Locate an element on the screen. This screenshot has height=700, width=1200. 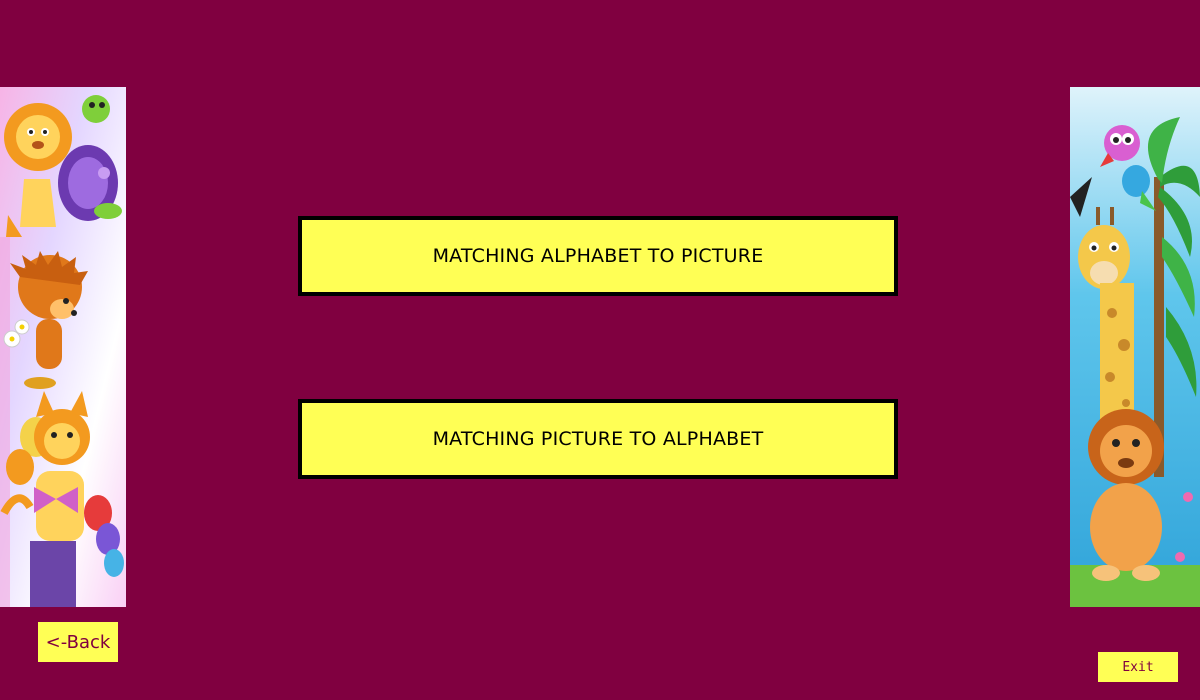
matching-alphabet-to-picture-label: MATCHING ALPHABET TO PICTURE is located at coordinates (598, 256).